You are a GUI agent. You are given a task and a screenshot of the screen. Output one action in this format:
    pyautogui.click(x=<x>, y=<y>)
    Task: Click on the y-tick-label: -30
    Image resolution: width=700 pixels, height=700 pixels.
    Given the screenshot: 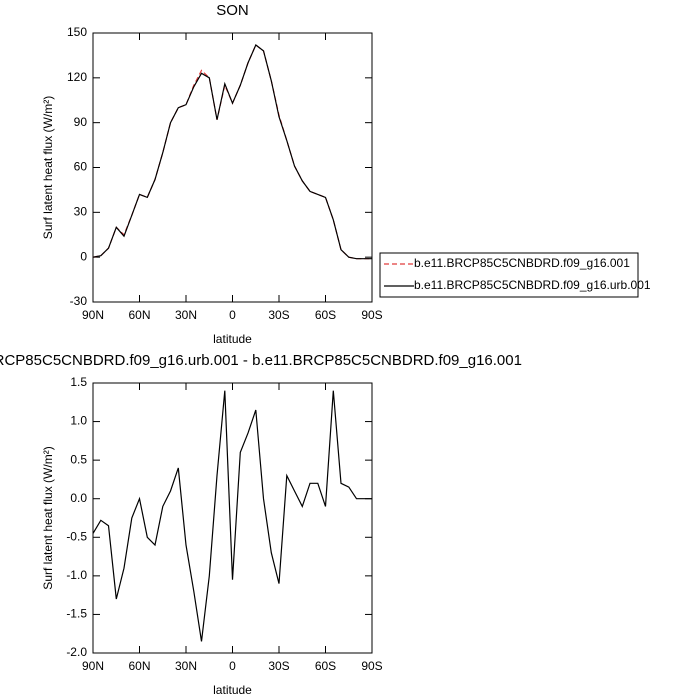 What is the action you would take?
    pyautogui.click(x=79, y=301)
    